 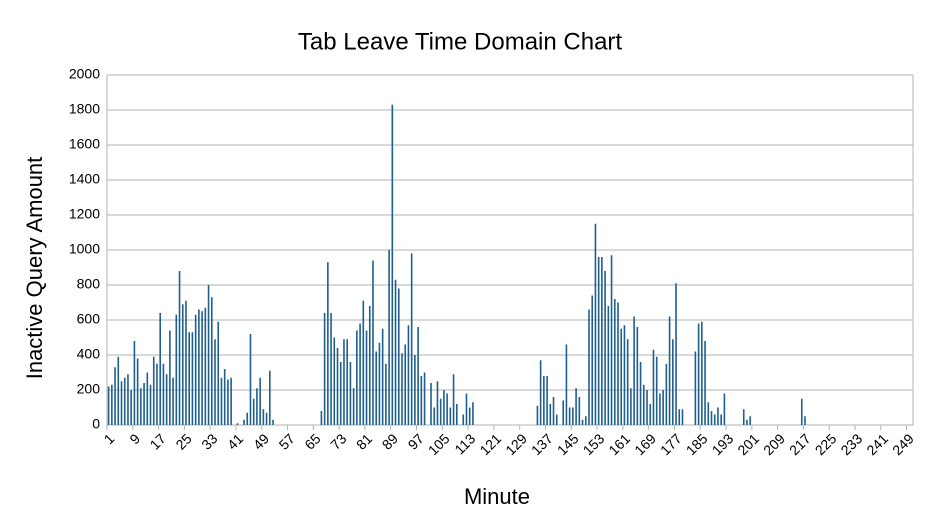 I want to click on y-tick-label: 2000, so click(x=84, y=74).